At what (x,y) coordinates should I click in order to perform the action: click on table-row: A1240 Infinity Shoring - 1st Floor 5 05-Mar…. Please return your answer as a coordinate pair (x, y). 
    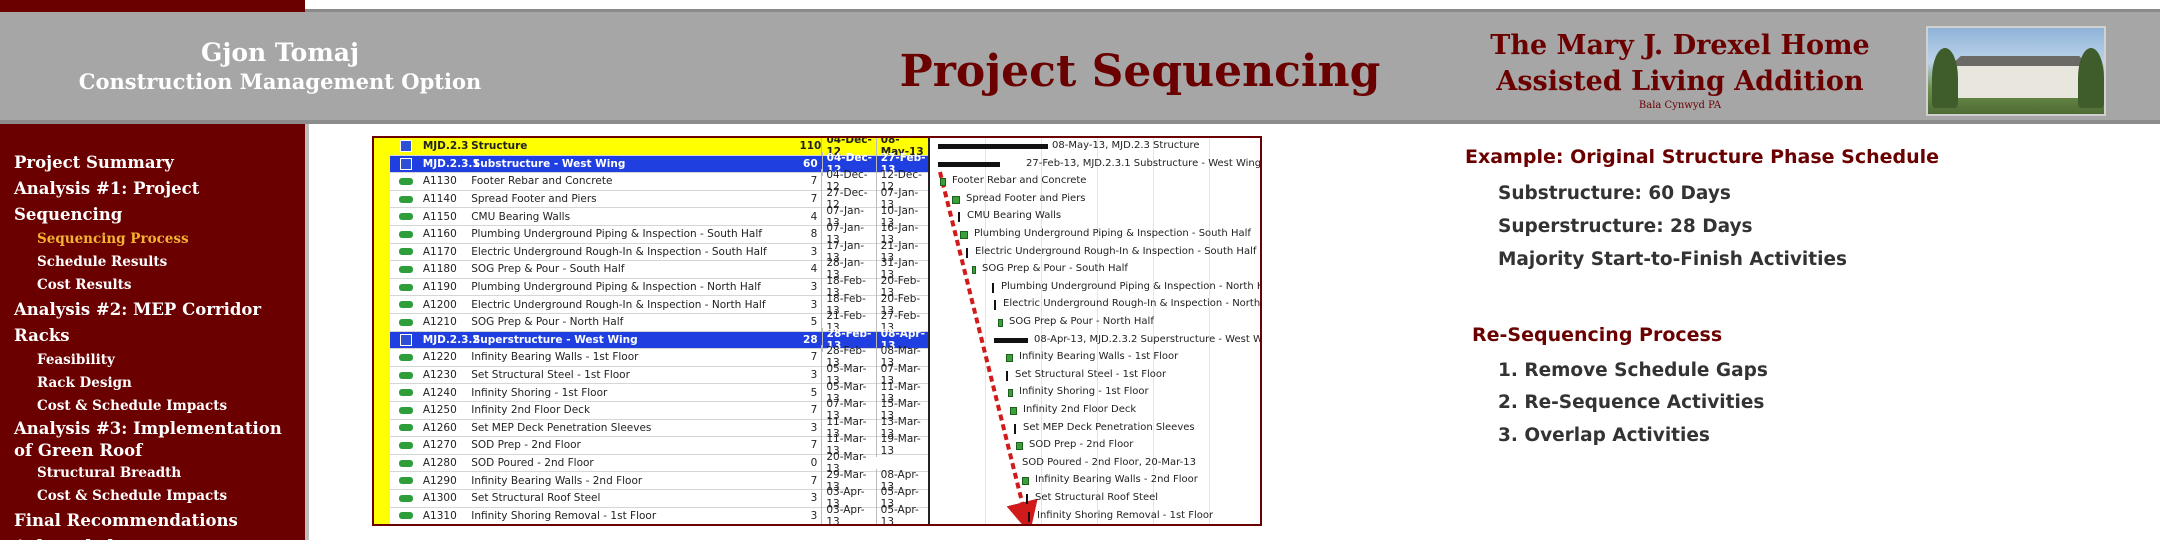
    Looking at the image, I should click on (659, 392).